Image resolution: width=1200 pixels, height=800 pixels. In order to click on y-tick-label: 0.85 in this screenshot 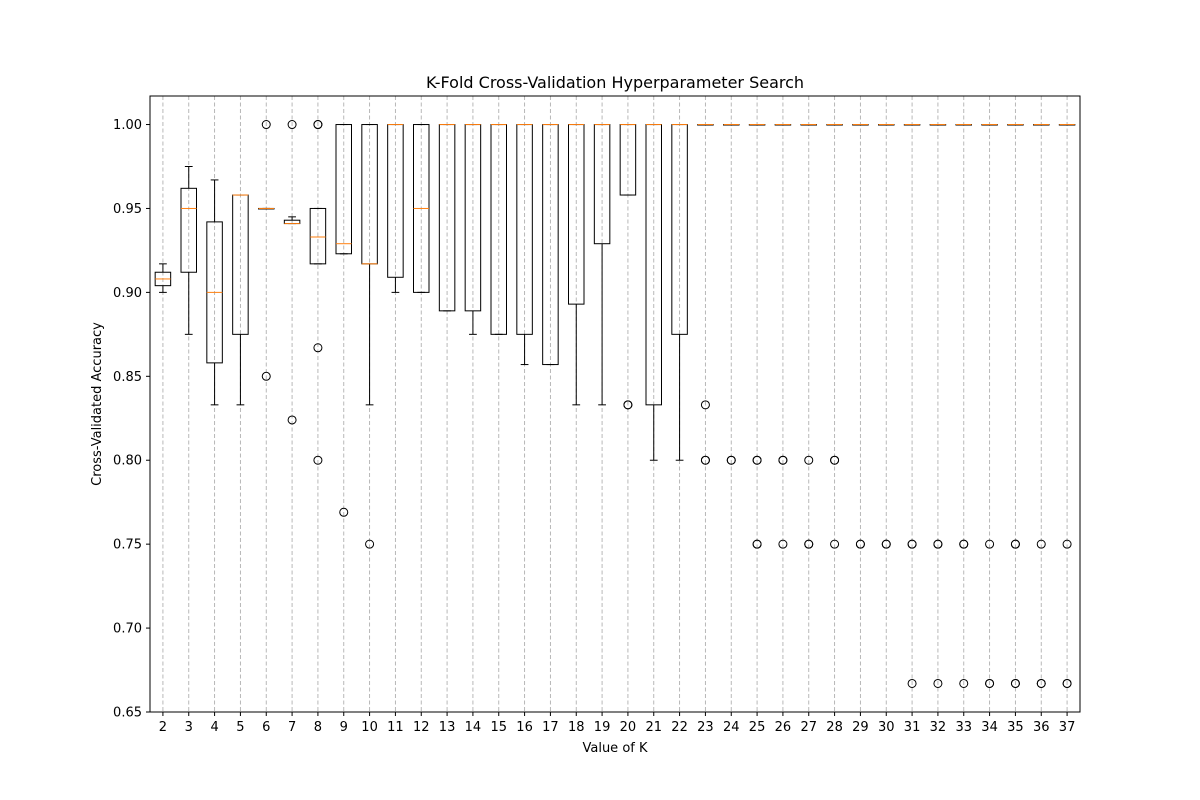, I will do `click(127, 377)`.